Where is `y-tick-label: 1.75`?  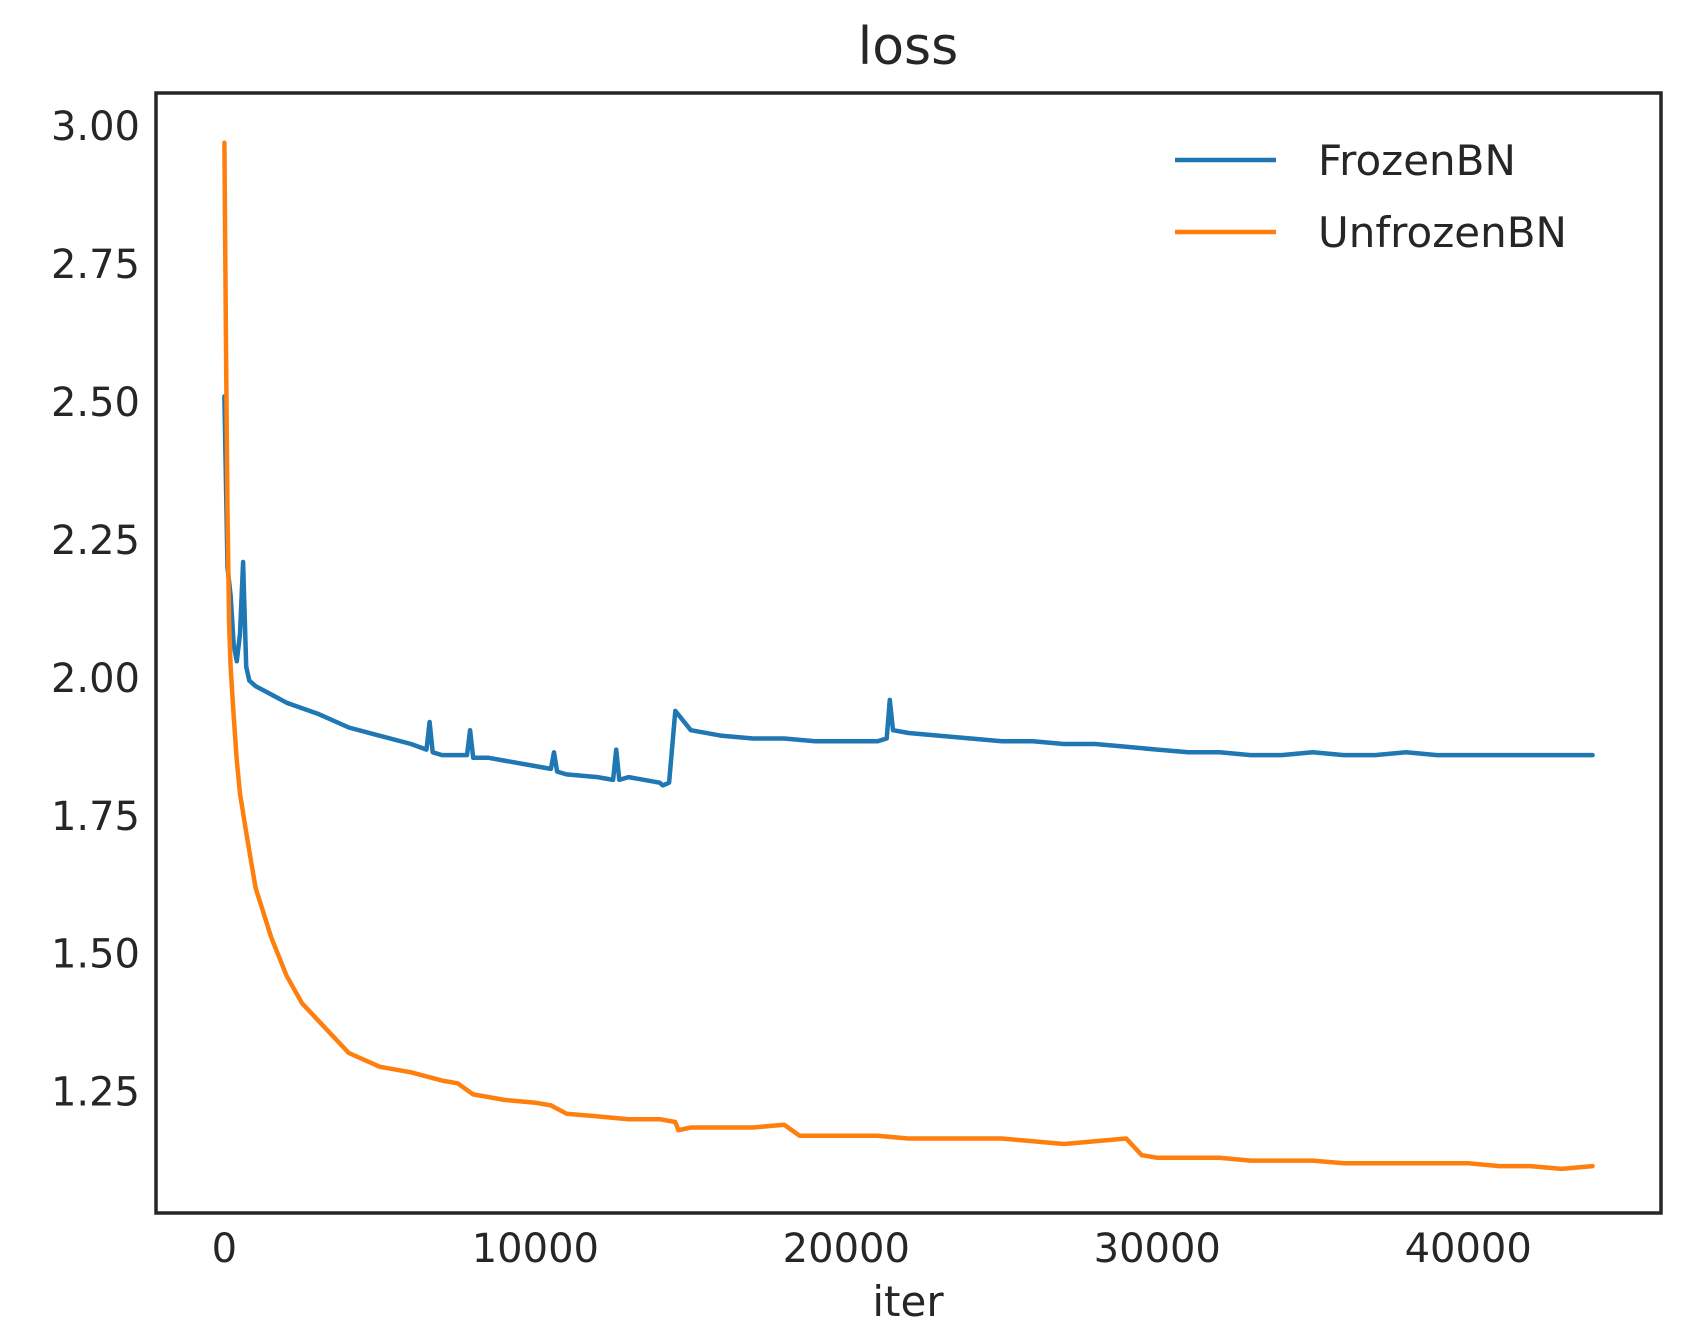
y-tick-label: 1.75 is located at coordinates (95, 817).